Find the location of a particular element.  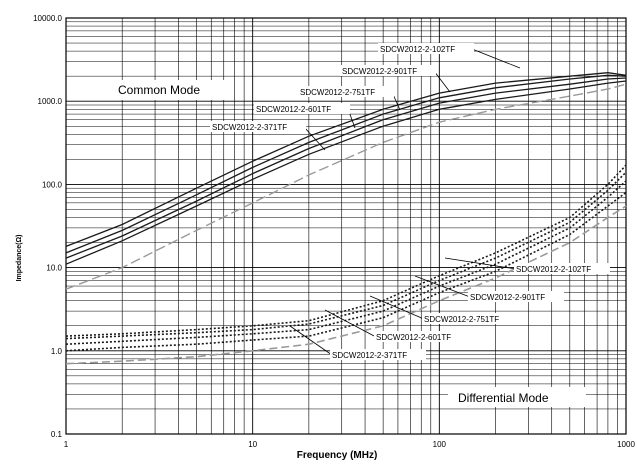

cm-series-label: SDCW2012-2-601TF is located at coordinates (293, 109).